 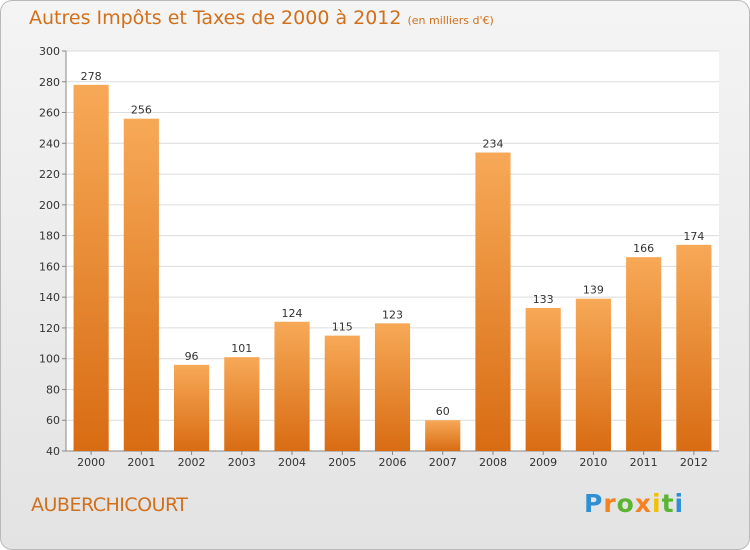 I want to click on data-label: 139, so click(x=593, y=290).